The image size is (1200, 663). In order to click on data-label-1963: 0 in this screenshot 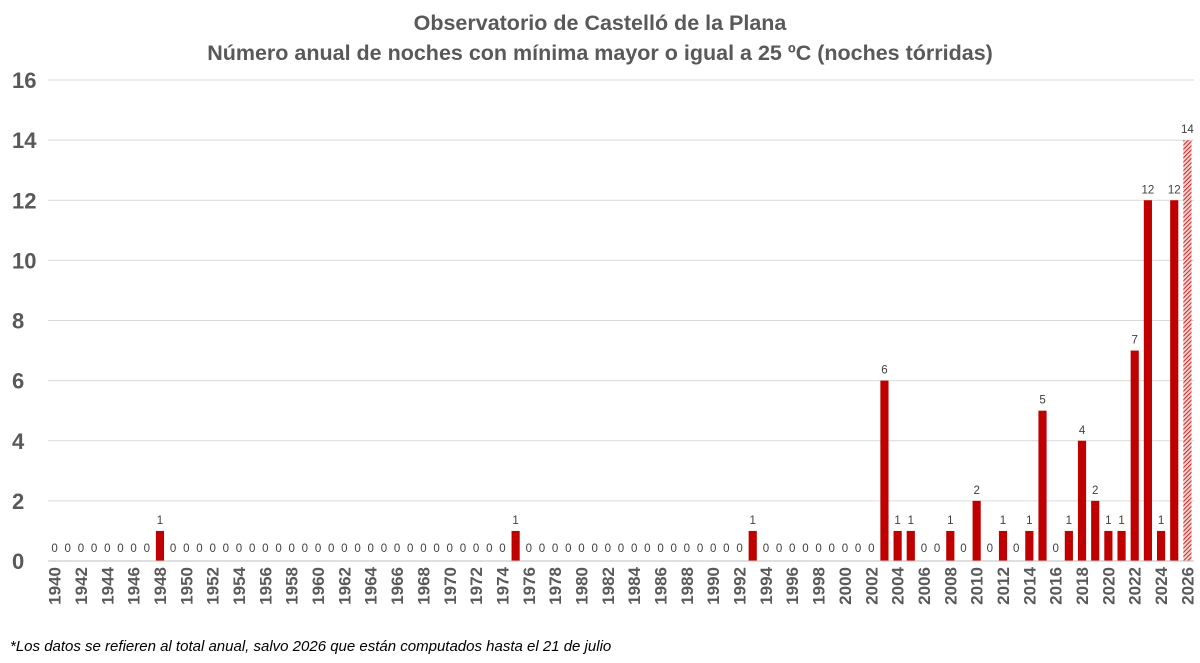, I will do `click(357, 549)`.